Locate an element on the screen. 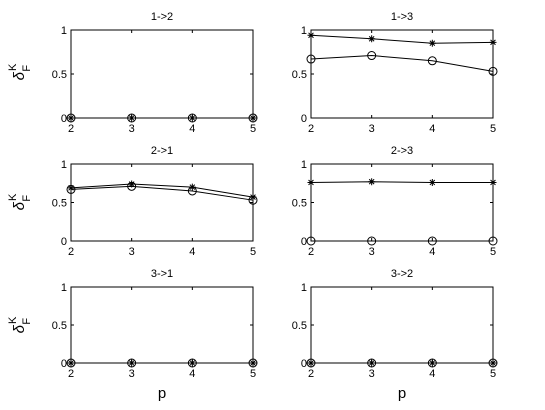  subplot-5: 3->1 2 3 4 5 0 0.5 1 is located at coordinates (155, 324).